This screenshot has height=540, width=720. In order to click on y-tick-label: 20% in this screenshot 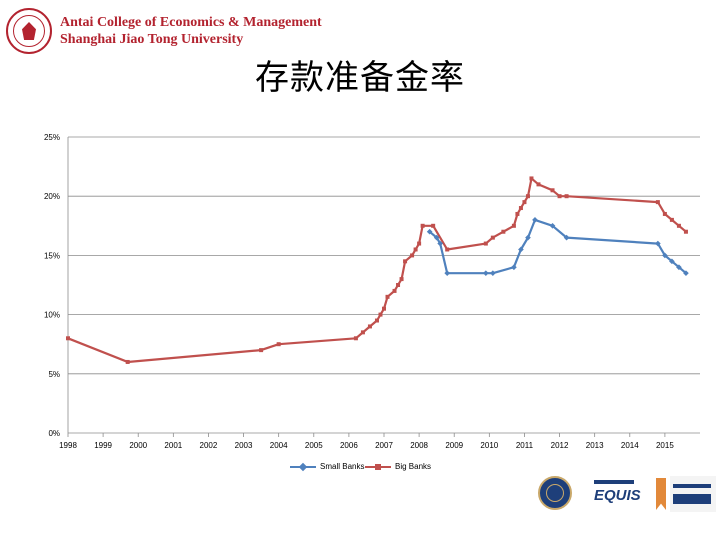, I will do `click(52, 196)`.